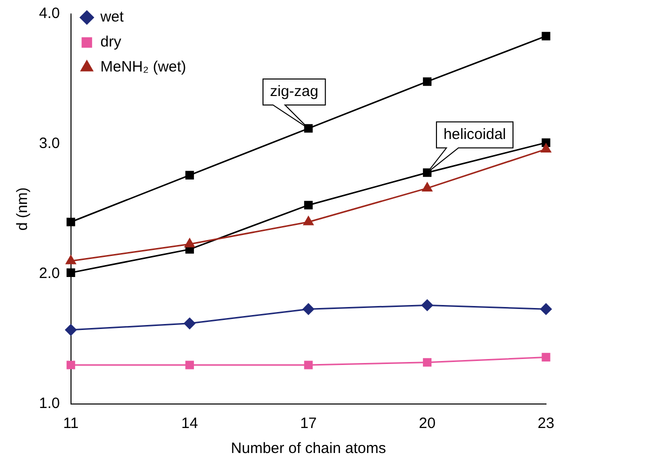 Image resolution: width=646 pixels, height=468 pixels. I want to click on x-tick-label: 17, so click(308, 423).